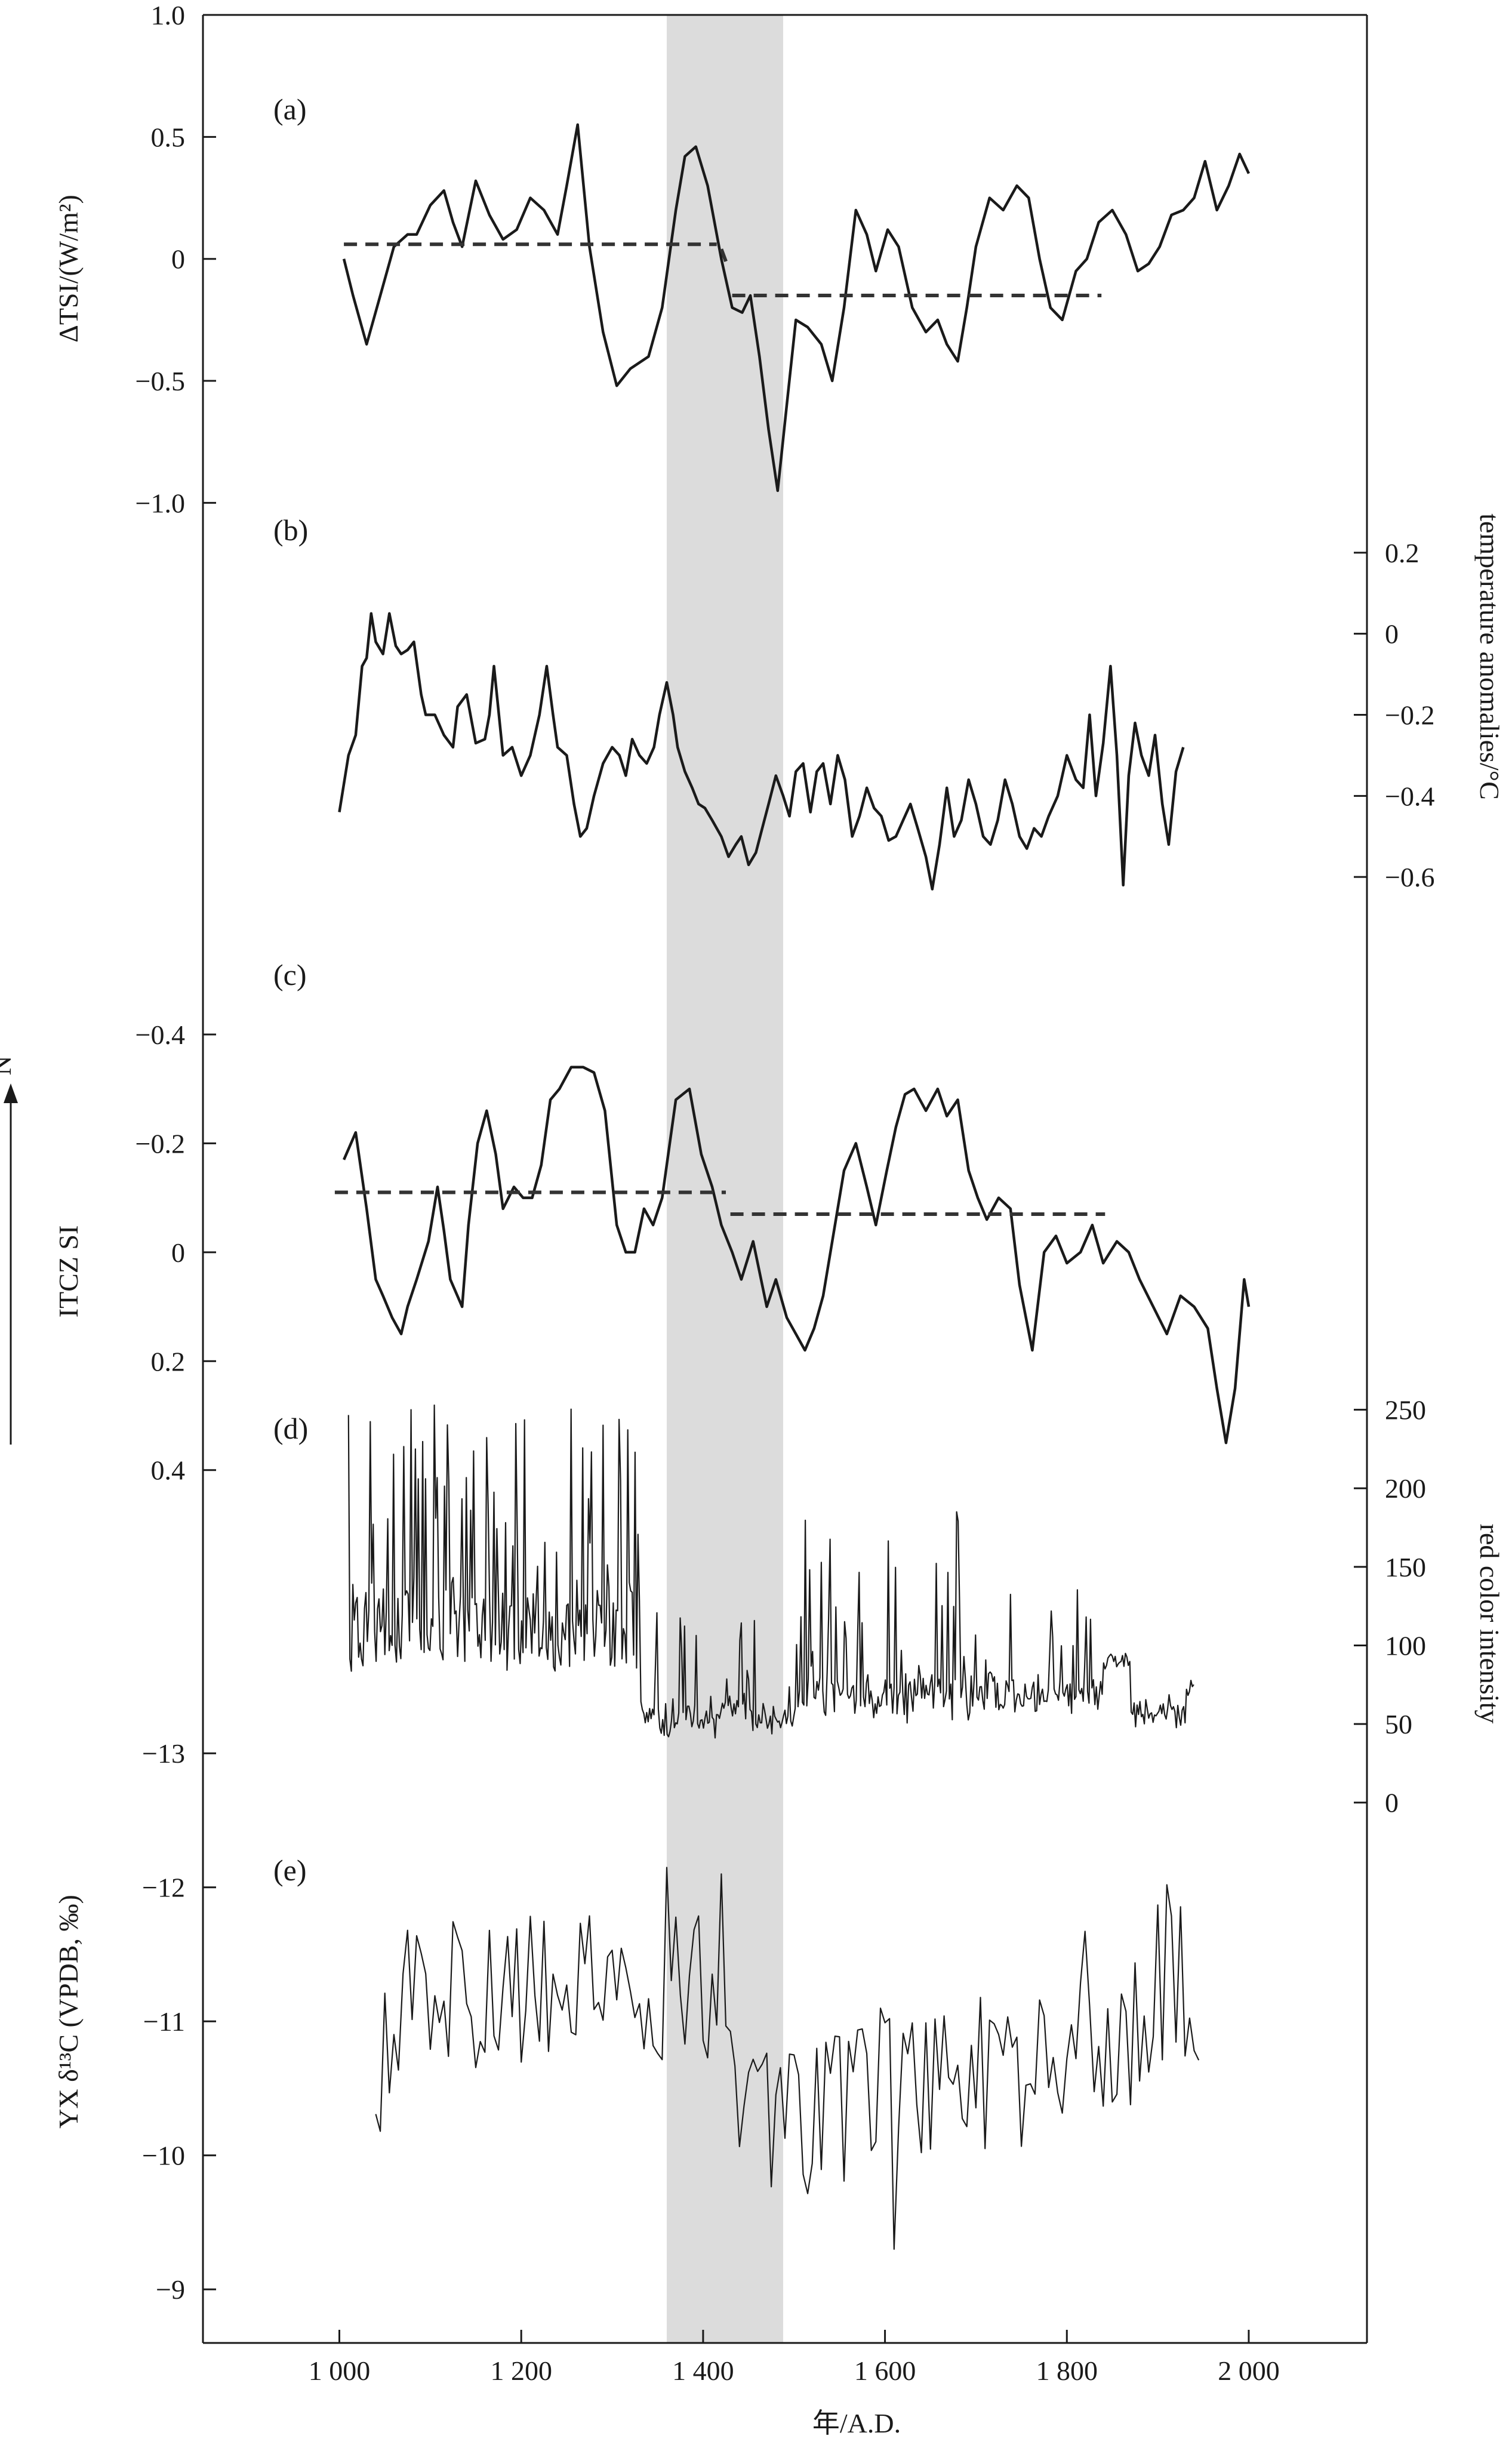 The image size is (1512, 2448). What do you see at coordinates (1392, 634) in the screenshot?
I see `panel-b-y-tick-label: 0` at bounding box center [1392, 634].